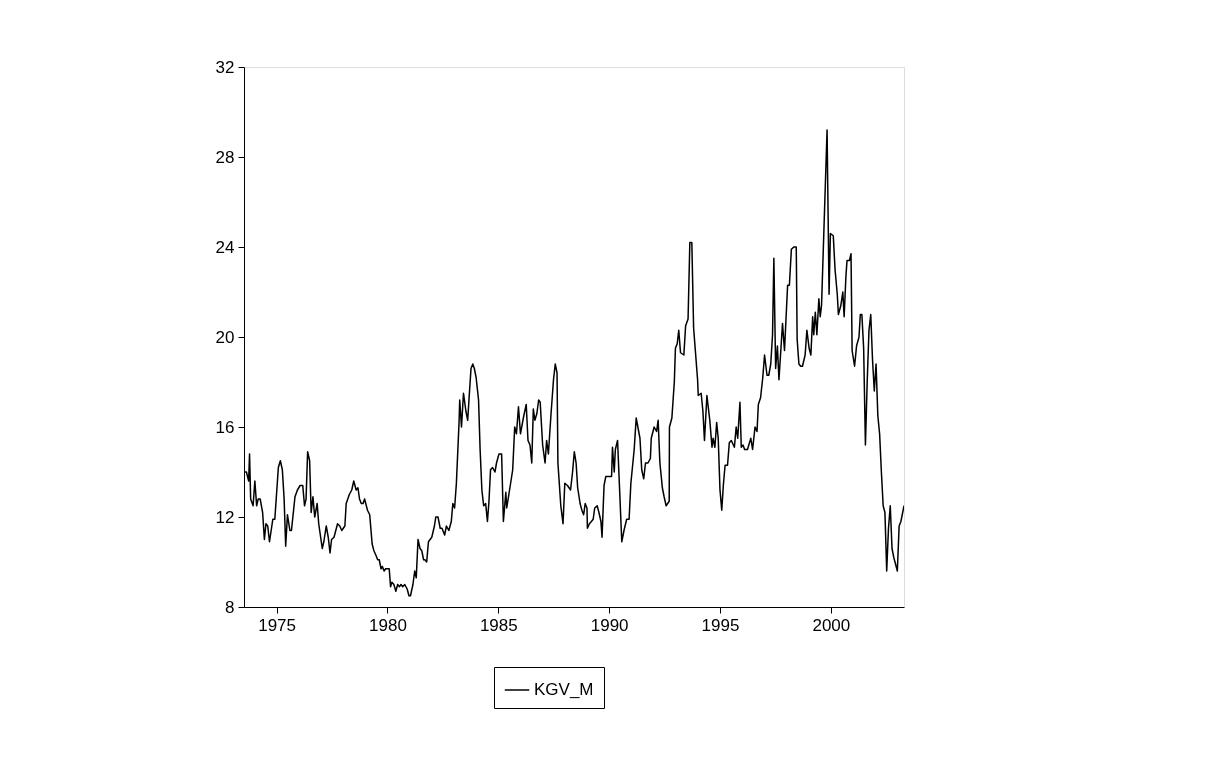 The image size is (1214, 758). What do you see at coordinates (225, 427) in the screenshot?
I see `y-tick-label: 16` at bounding box center [225, 427].